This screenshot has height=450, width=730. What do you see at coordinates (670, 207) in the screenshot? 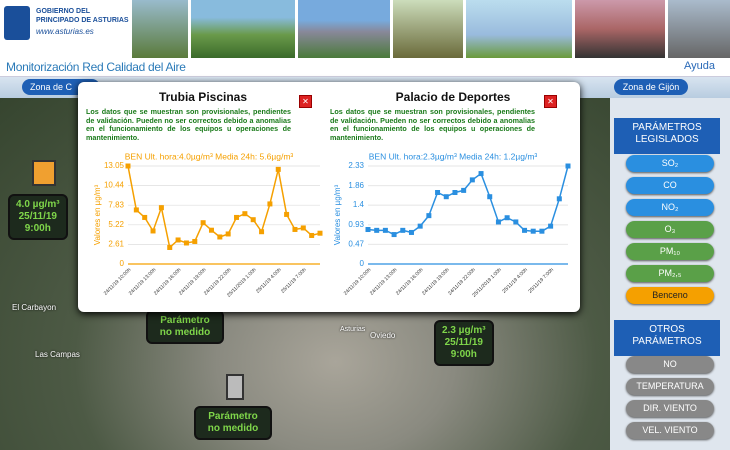
I see `parameter-button: NO₂` at bounding box center [670, 207].